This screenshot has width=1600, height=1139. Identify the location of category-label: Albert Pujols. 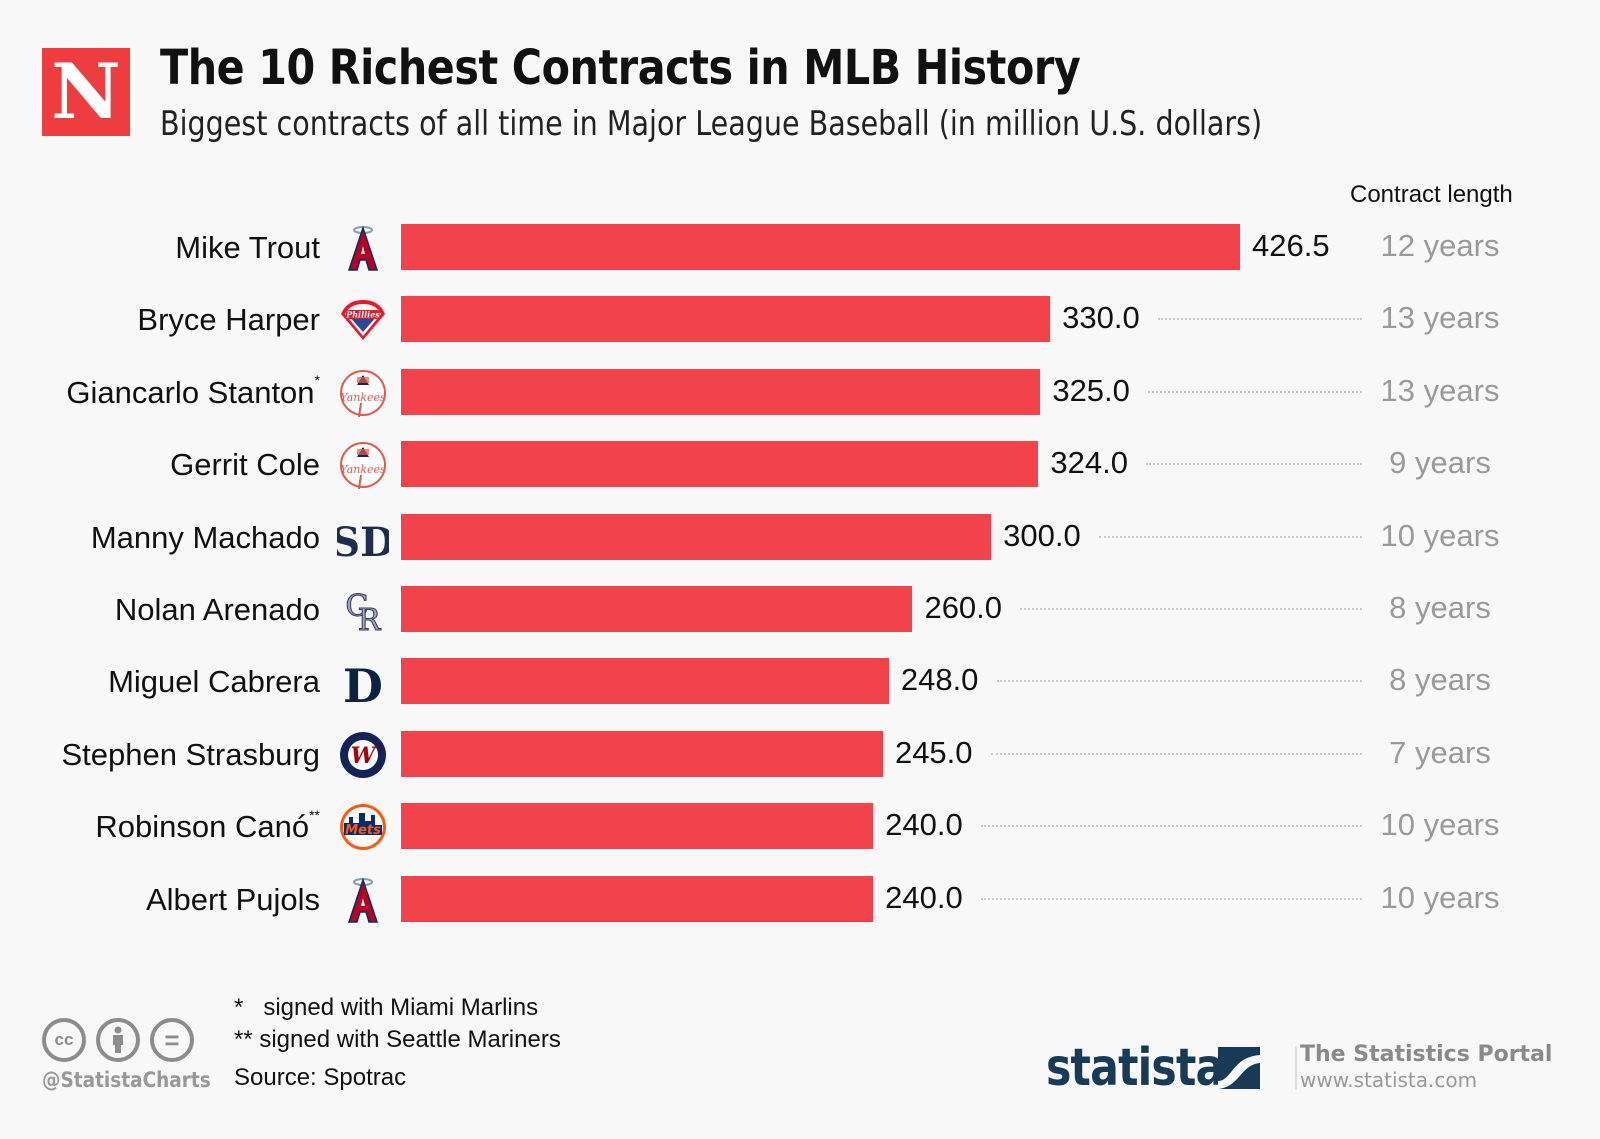
(233, 900).